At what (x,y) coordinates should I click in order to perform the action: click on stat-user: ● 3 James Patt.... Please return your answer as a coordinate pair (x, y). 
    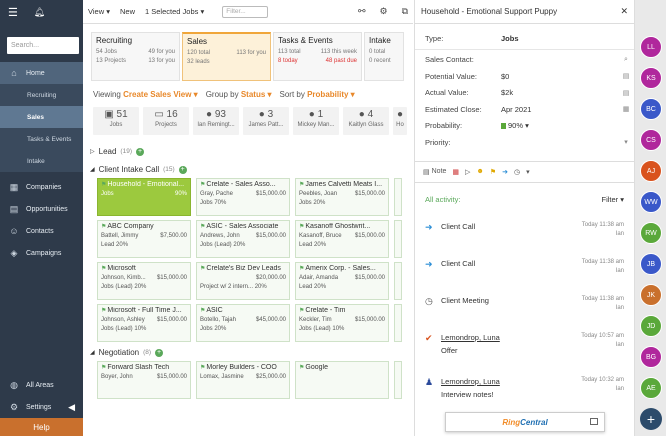
    Looking at the image, I should click on (266, 121).